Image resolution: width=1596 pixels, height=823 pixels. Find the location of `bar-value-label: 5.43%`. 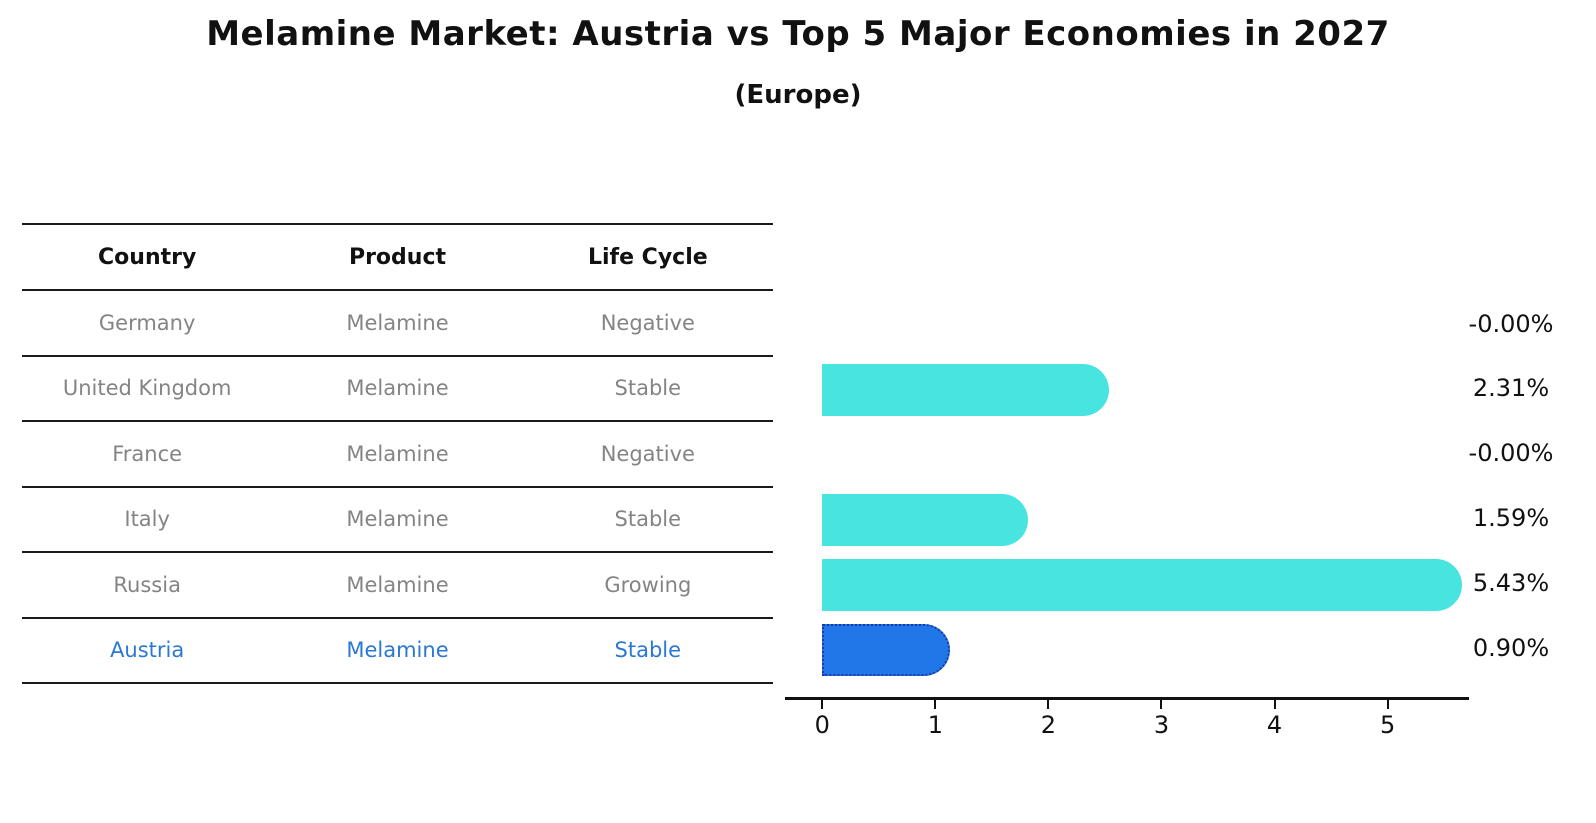

bar-value-label: 5.43% is located at coordinates (1511, 582).